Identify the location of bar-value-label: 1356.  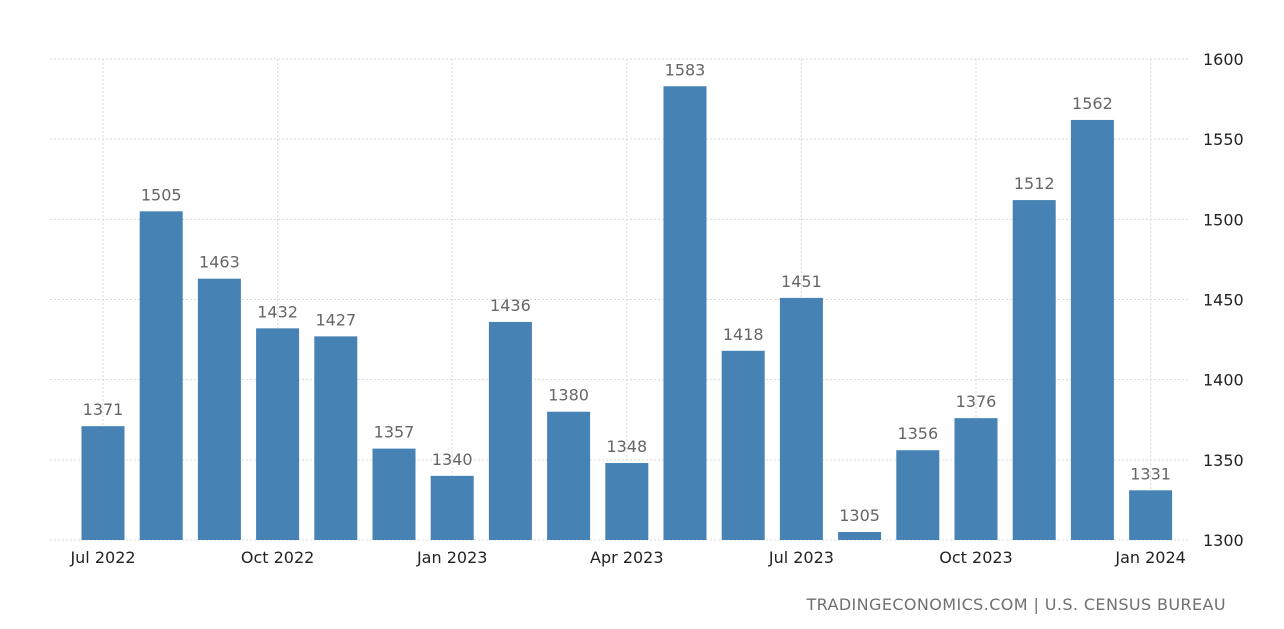
(917, 433).